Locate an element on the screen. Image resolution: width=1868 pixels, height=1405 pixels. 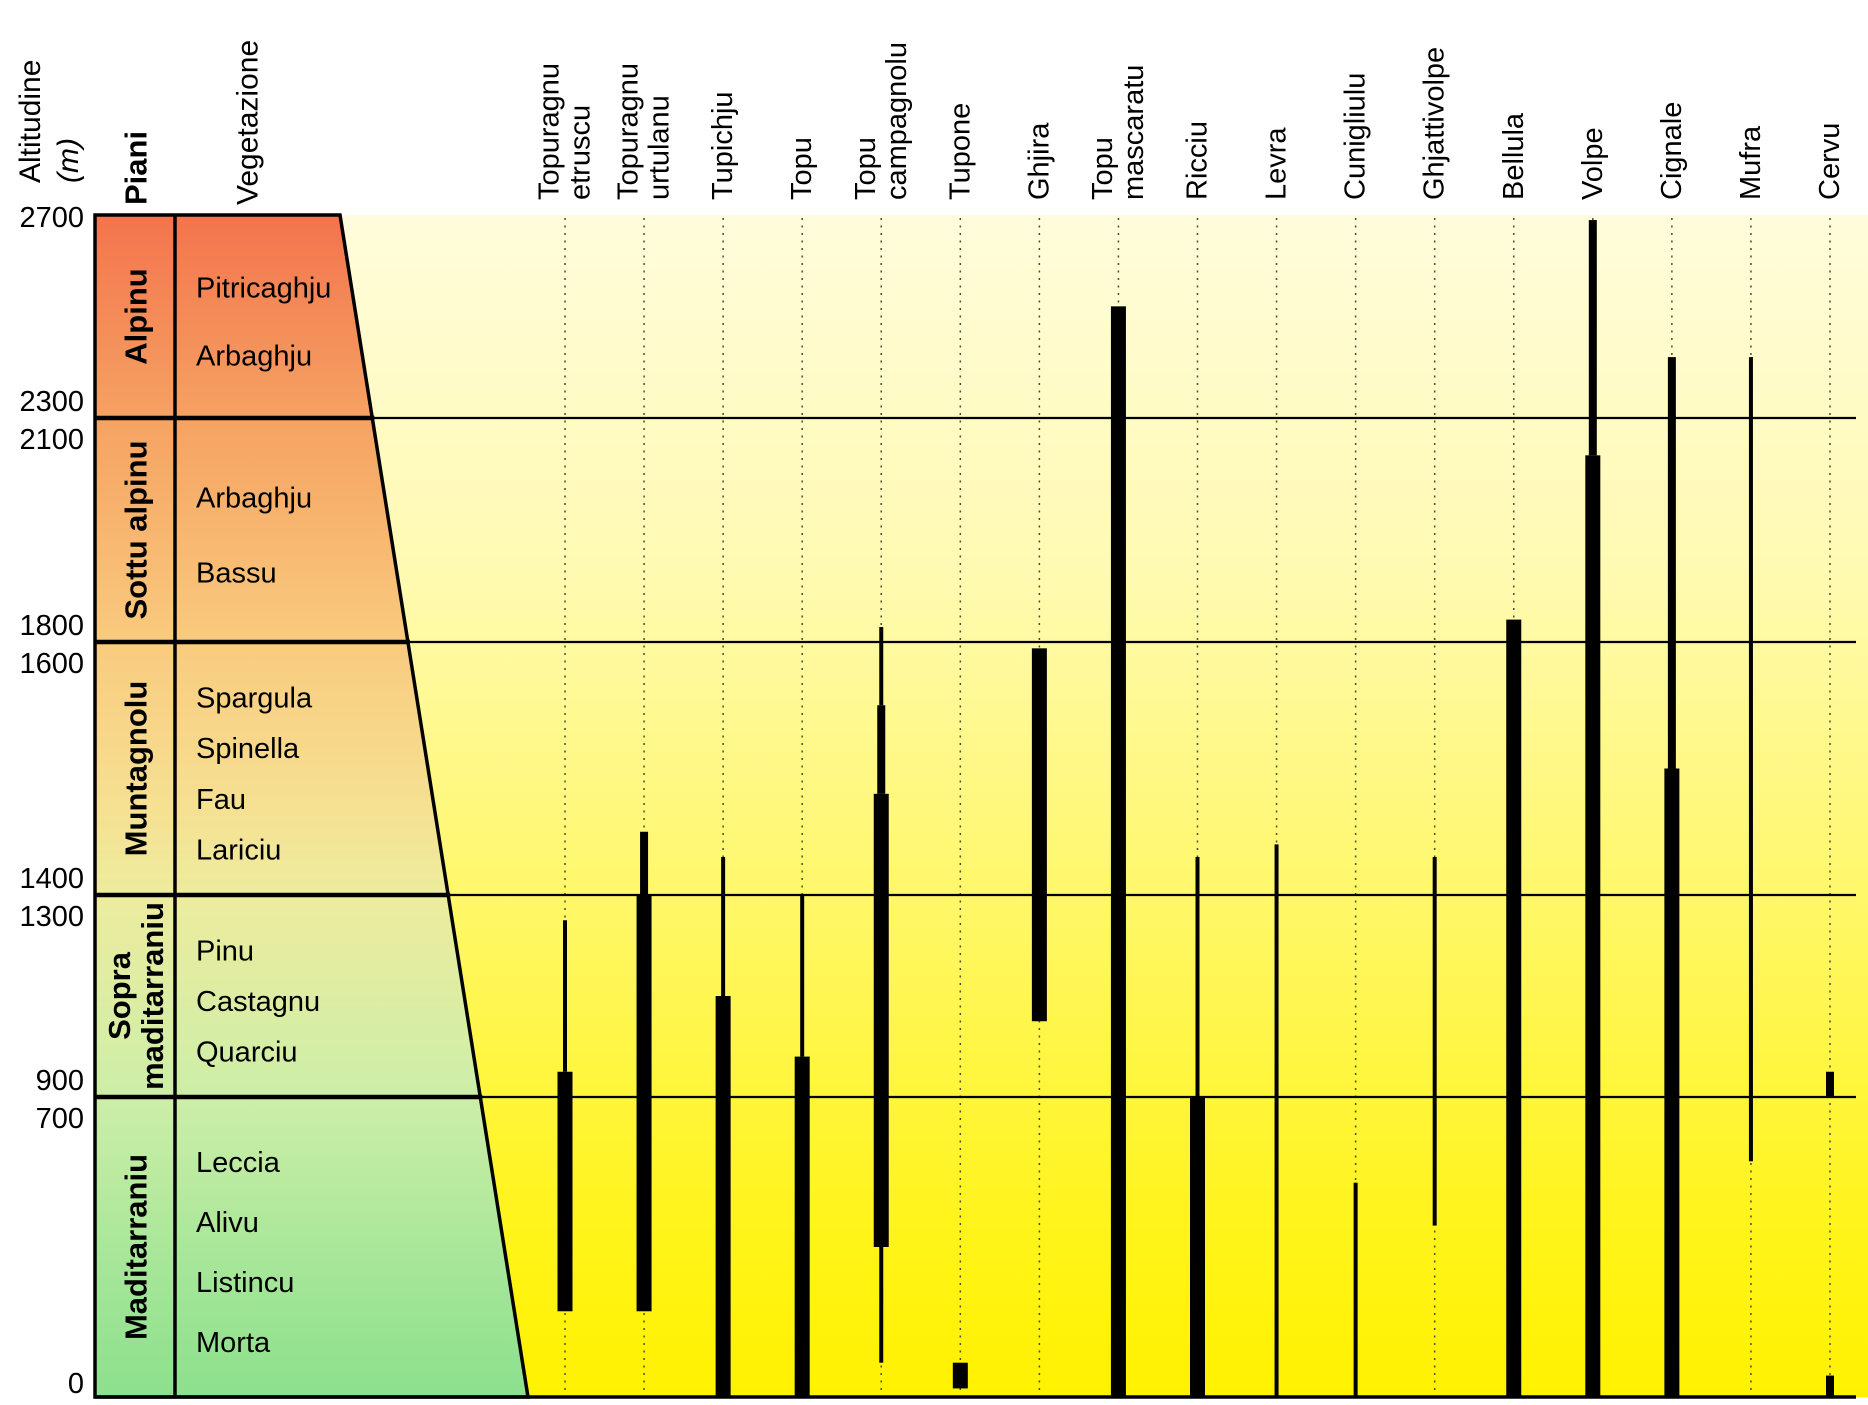
species-column-cunigliulu is located at coordinates (1355, 1289).